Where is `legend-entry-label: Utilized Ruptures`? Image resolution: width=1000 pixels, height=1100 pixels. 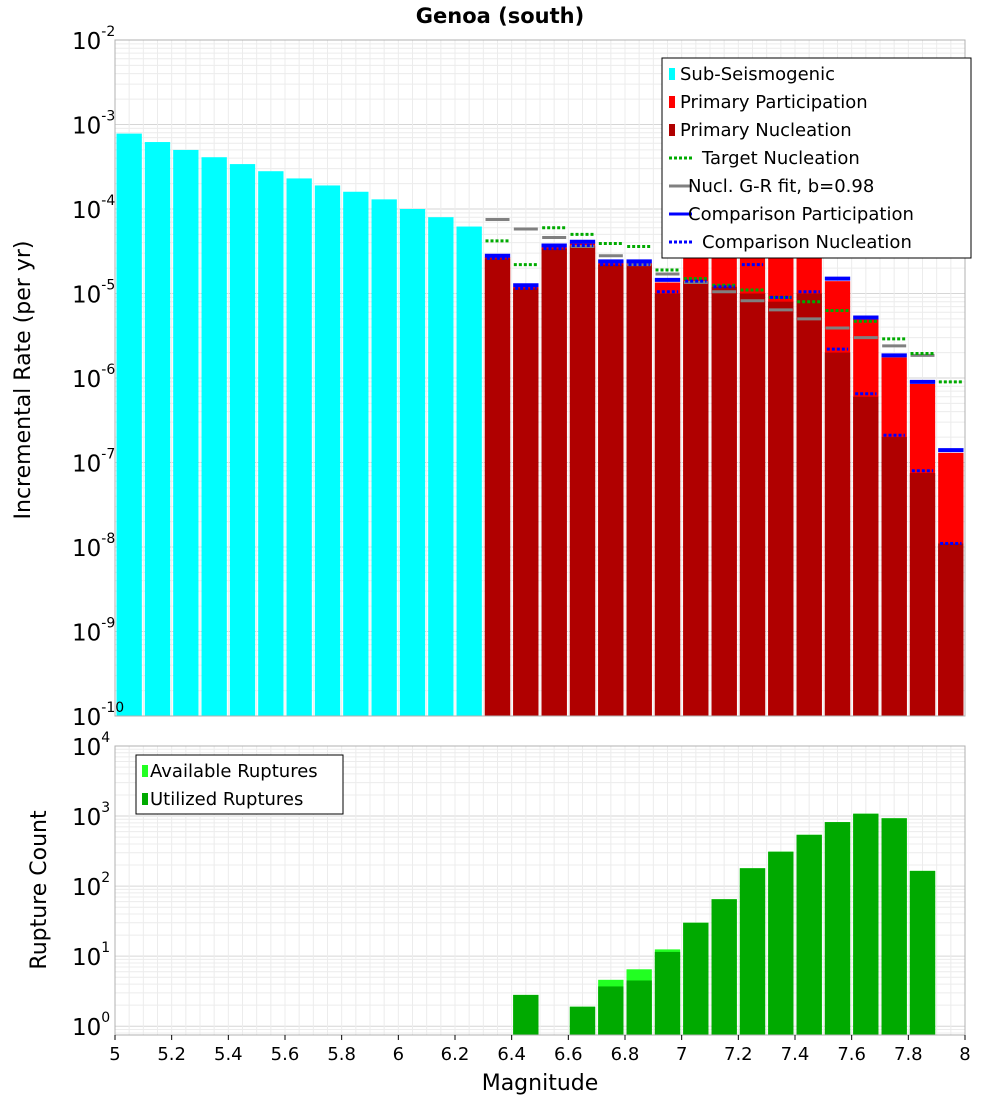
legend-entry-label: Utilized Ruptures is located at coordinates (226, 799).